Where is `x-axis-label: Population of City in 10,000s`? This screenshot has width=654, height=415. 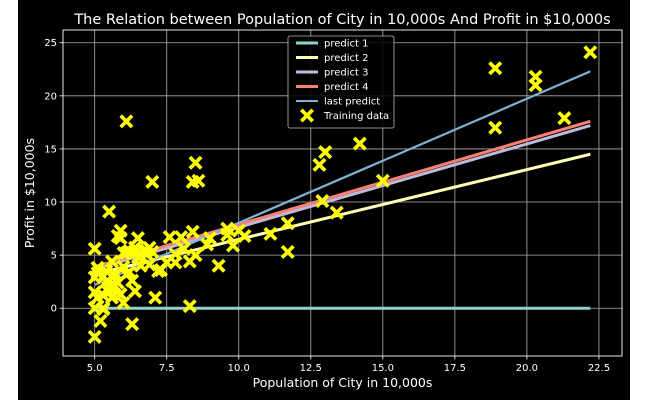
x-axis-label: Population of City in 10,000s is located at coordinates (343, 382).